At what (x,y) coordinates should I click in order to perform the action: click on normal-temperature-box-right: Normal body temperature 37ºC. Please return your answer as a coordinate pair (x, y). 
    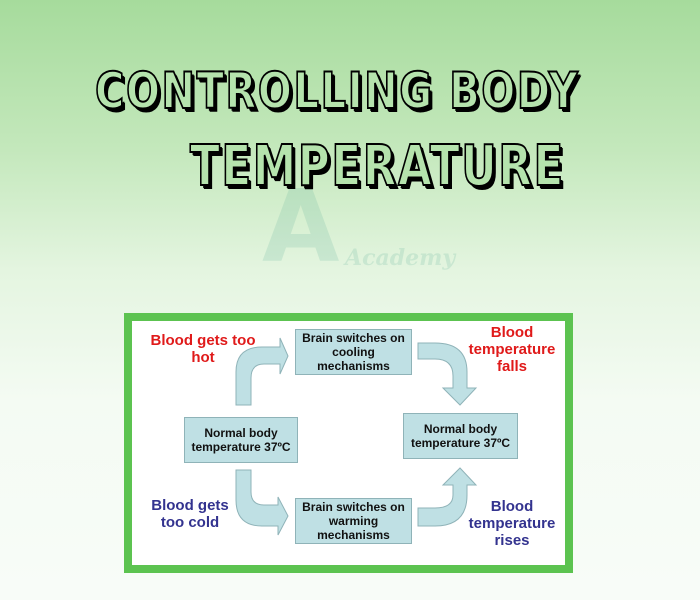
    Looking at the image, I should click on (460, 436).